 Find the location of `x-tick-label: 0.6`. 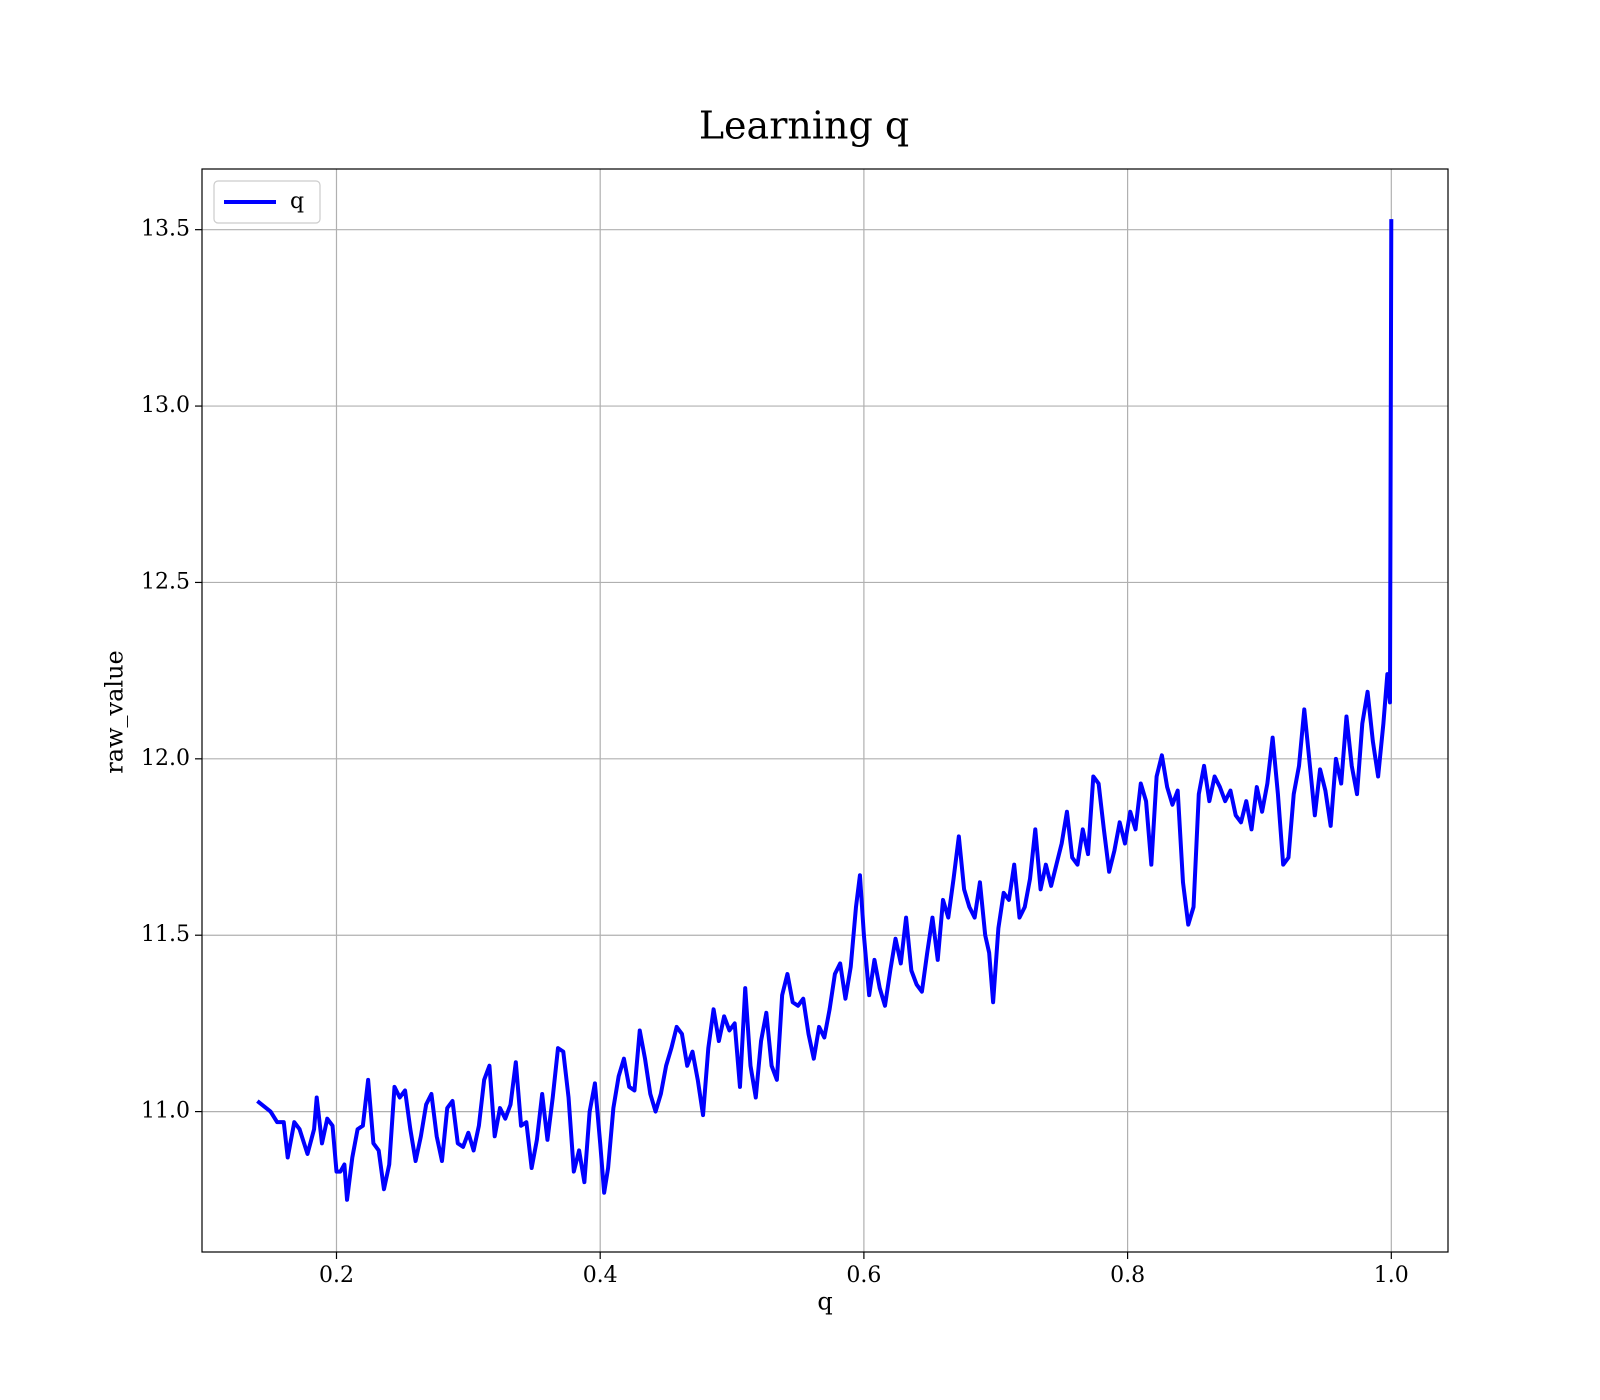

x-tick-label: 0.6 is located at coordinates (863, 1275).